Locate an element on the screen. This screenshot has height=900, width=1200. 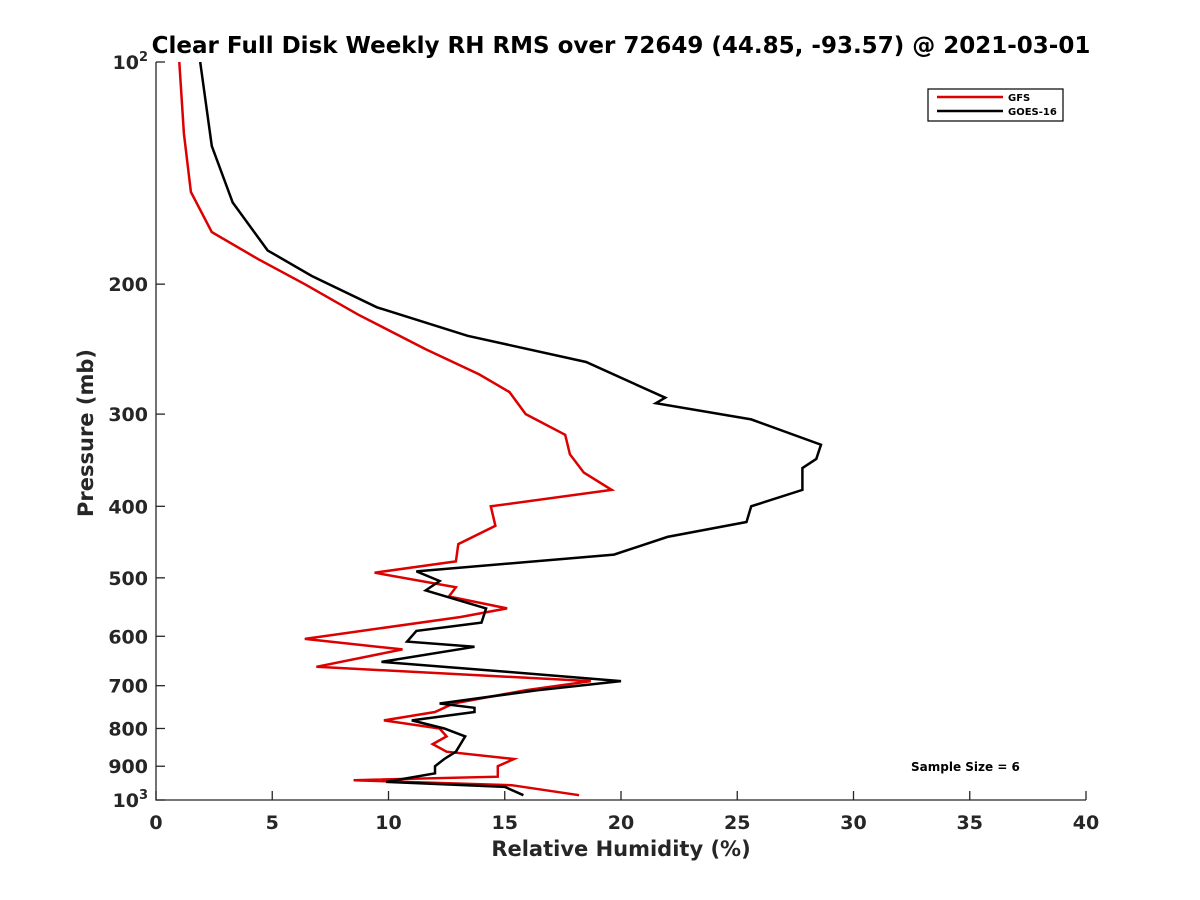
x-tick-label: 30 is located at coordinates (853, 823).